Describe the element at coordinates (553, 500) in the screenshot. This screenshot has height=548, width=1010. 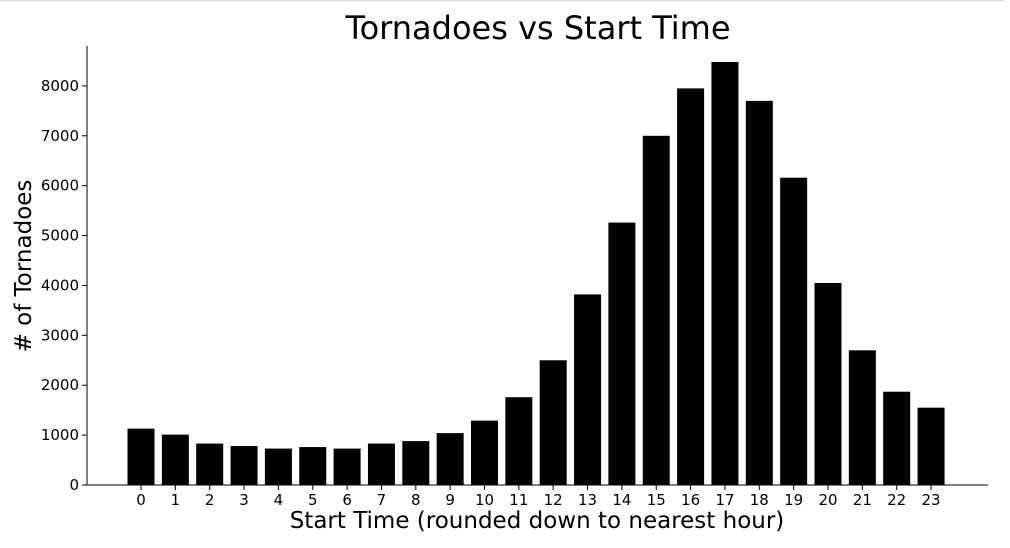
I see `x-tick-label: 12` at that location.